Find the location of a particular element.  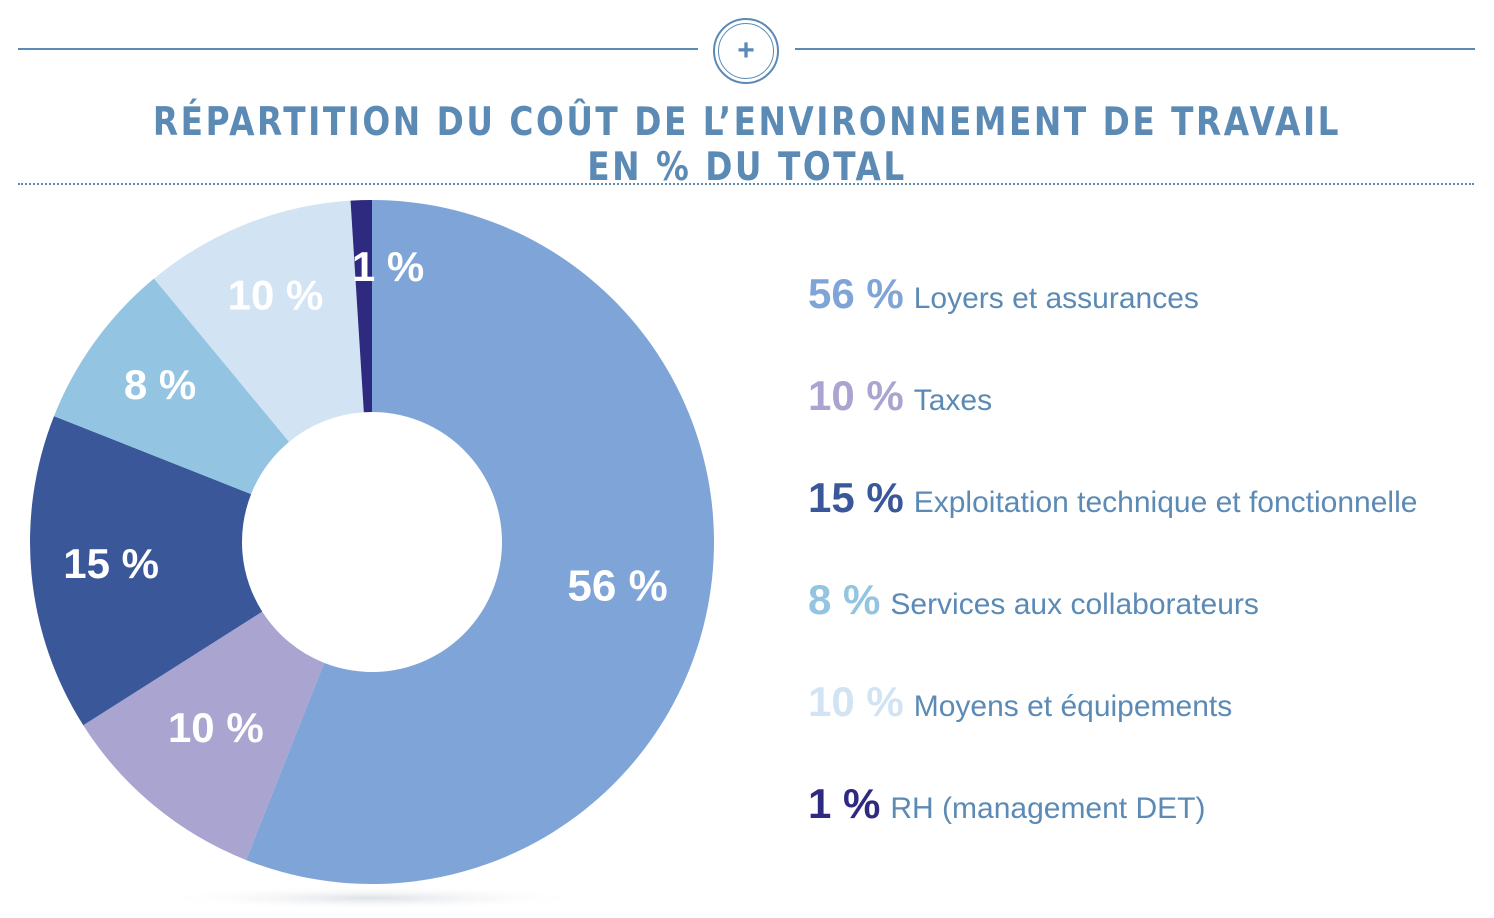

slice-label-3: 15 % is located at coordinates (111, 563).